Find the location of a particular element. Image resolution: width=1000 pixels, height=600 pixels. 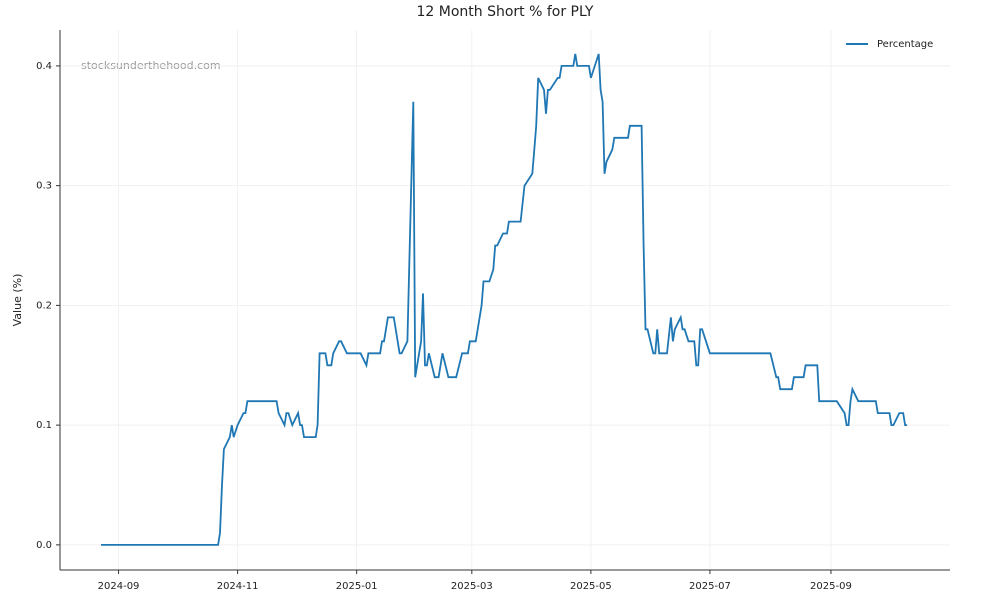

y-tick-label: 0.4 is located at coordinates (44, 66).